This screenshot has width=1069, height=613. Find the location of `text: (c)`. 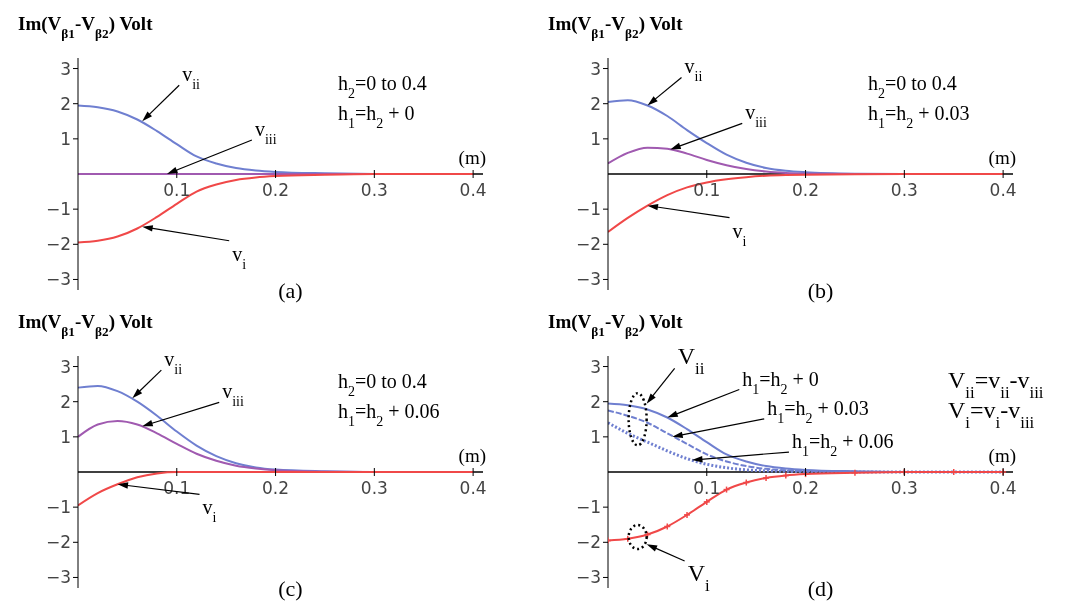

text: (c) is located at coordinates (290, 588).